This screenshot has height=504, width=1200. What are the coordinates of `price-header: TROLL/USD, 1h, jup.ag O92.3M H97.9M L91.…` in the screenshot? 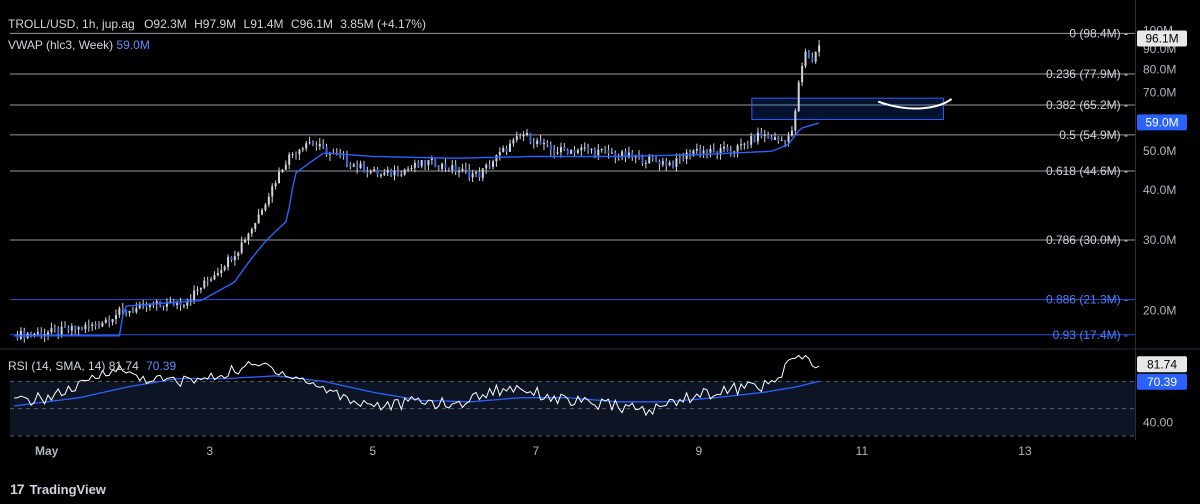 It's located at (217, 24).